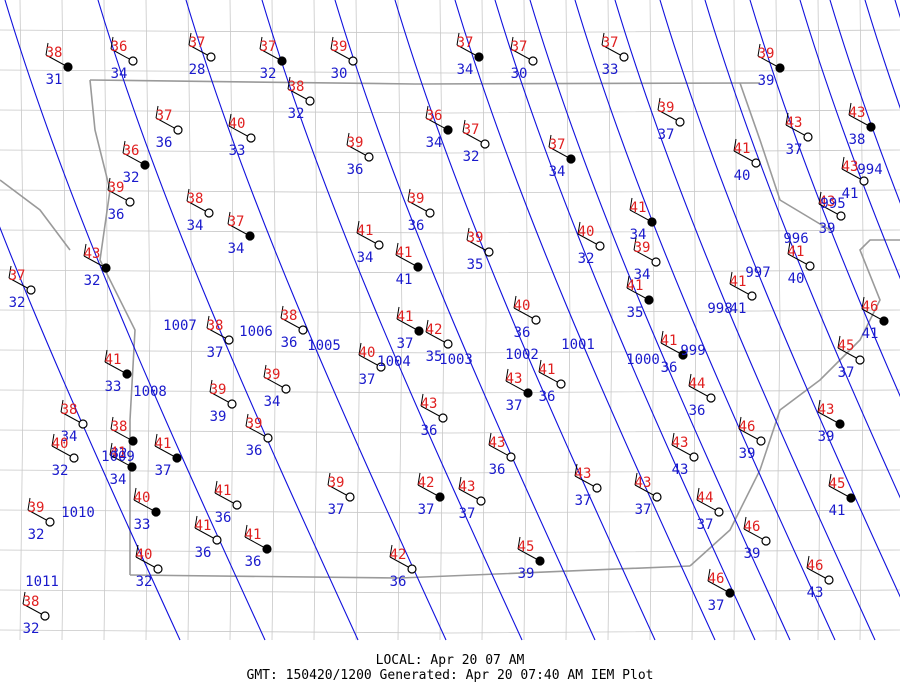 The image size is (900, 700). Describe the element at coordinates (738, 309) in the screenshot. I see `dewpoint: 41` at that location.